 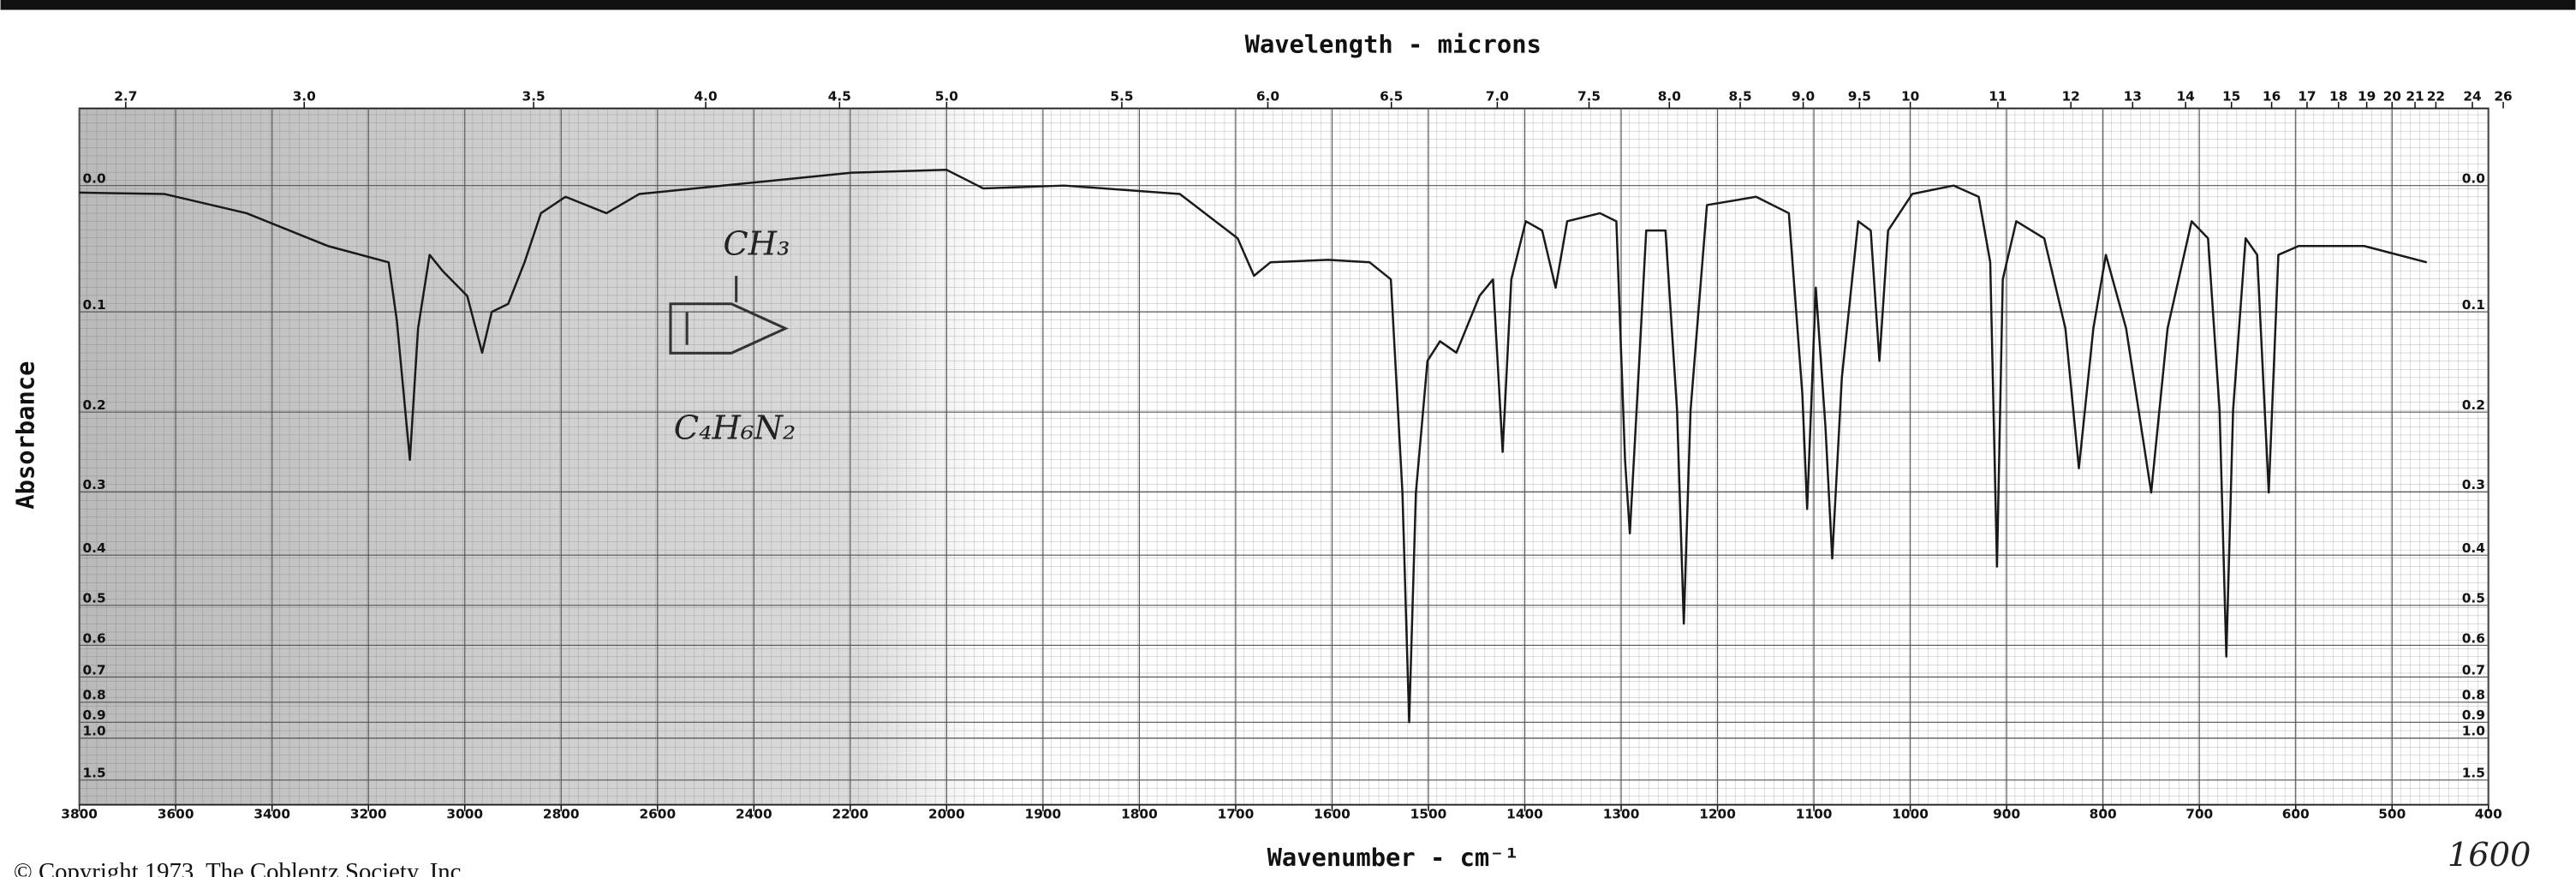 I want to click on y-tick-label-right: 0.1, so click(x=2473, y=305).